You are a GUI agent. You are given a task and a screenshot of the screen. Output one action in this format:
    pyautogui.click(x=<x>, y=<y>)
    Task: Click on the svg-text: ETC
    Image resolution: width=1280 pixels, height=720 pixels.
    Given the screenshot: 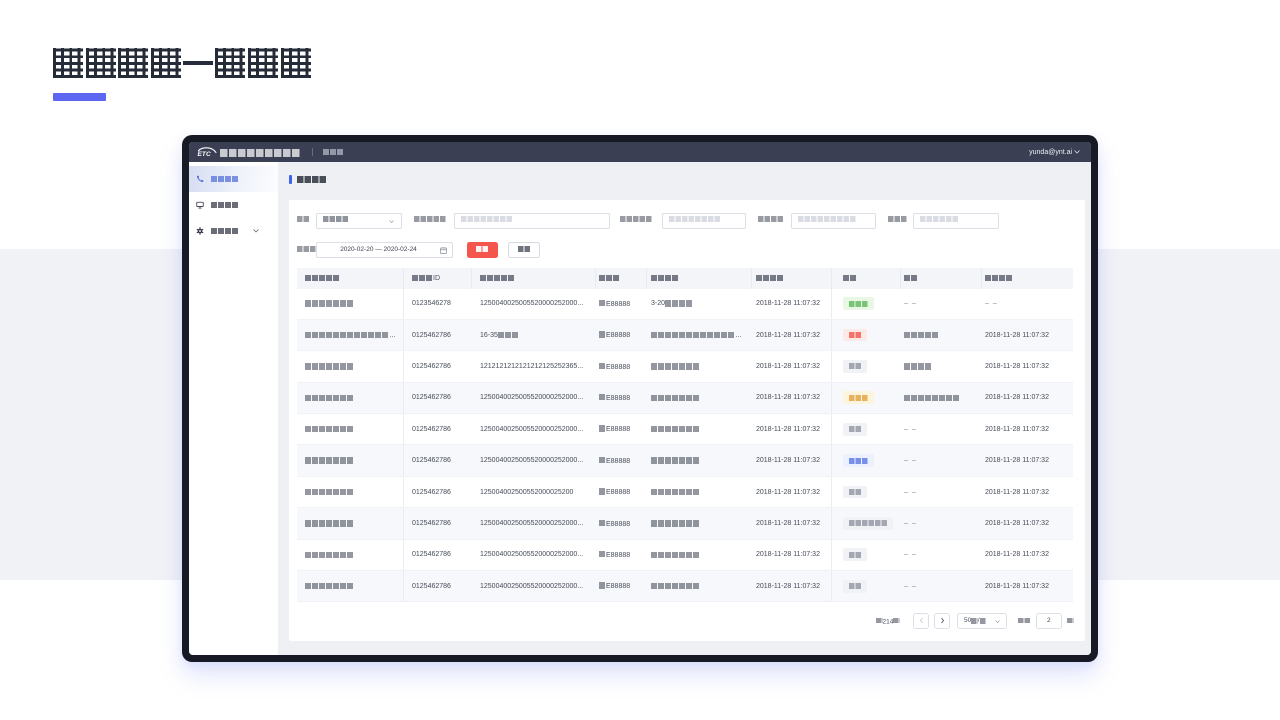 What is the action you would take?
    pyautogui.click(x=205, y=154)
    